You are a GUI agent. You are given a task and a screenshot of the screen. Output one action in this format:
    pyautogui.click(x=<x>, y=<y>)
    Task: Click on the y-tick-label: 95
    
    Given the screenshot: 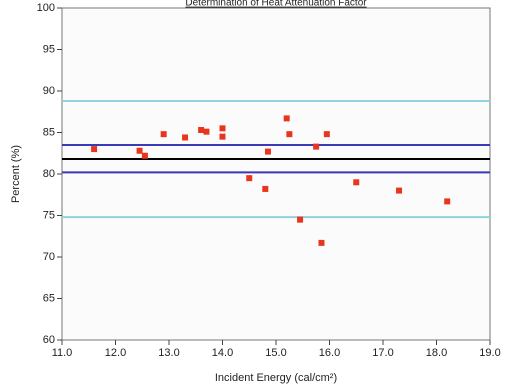 What is the action you would take?
    pyautogui.click(x=49, y=49)
    